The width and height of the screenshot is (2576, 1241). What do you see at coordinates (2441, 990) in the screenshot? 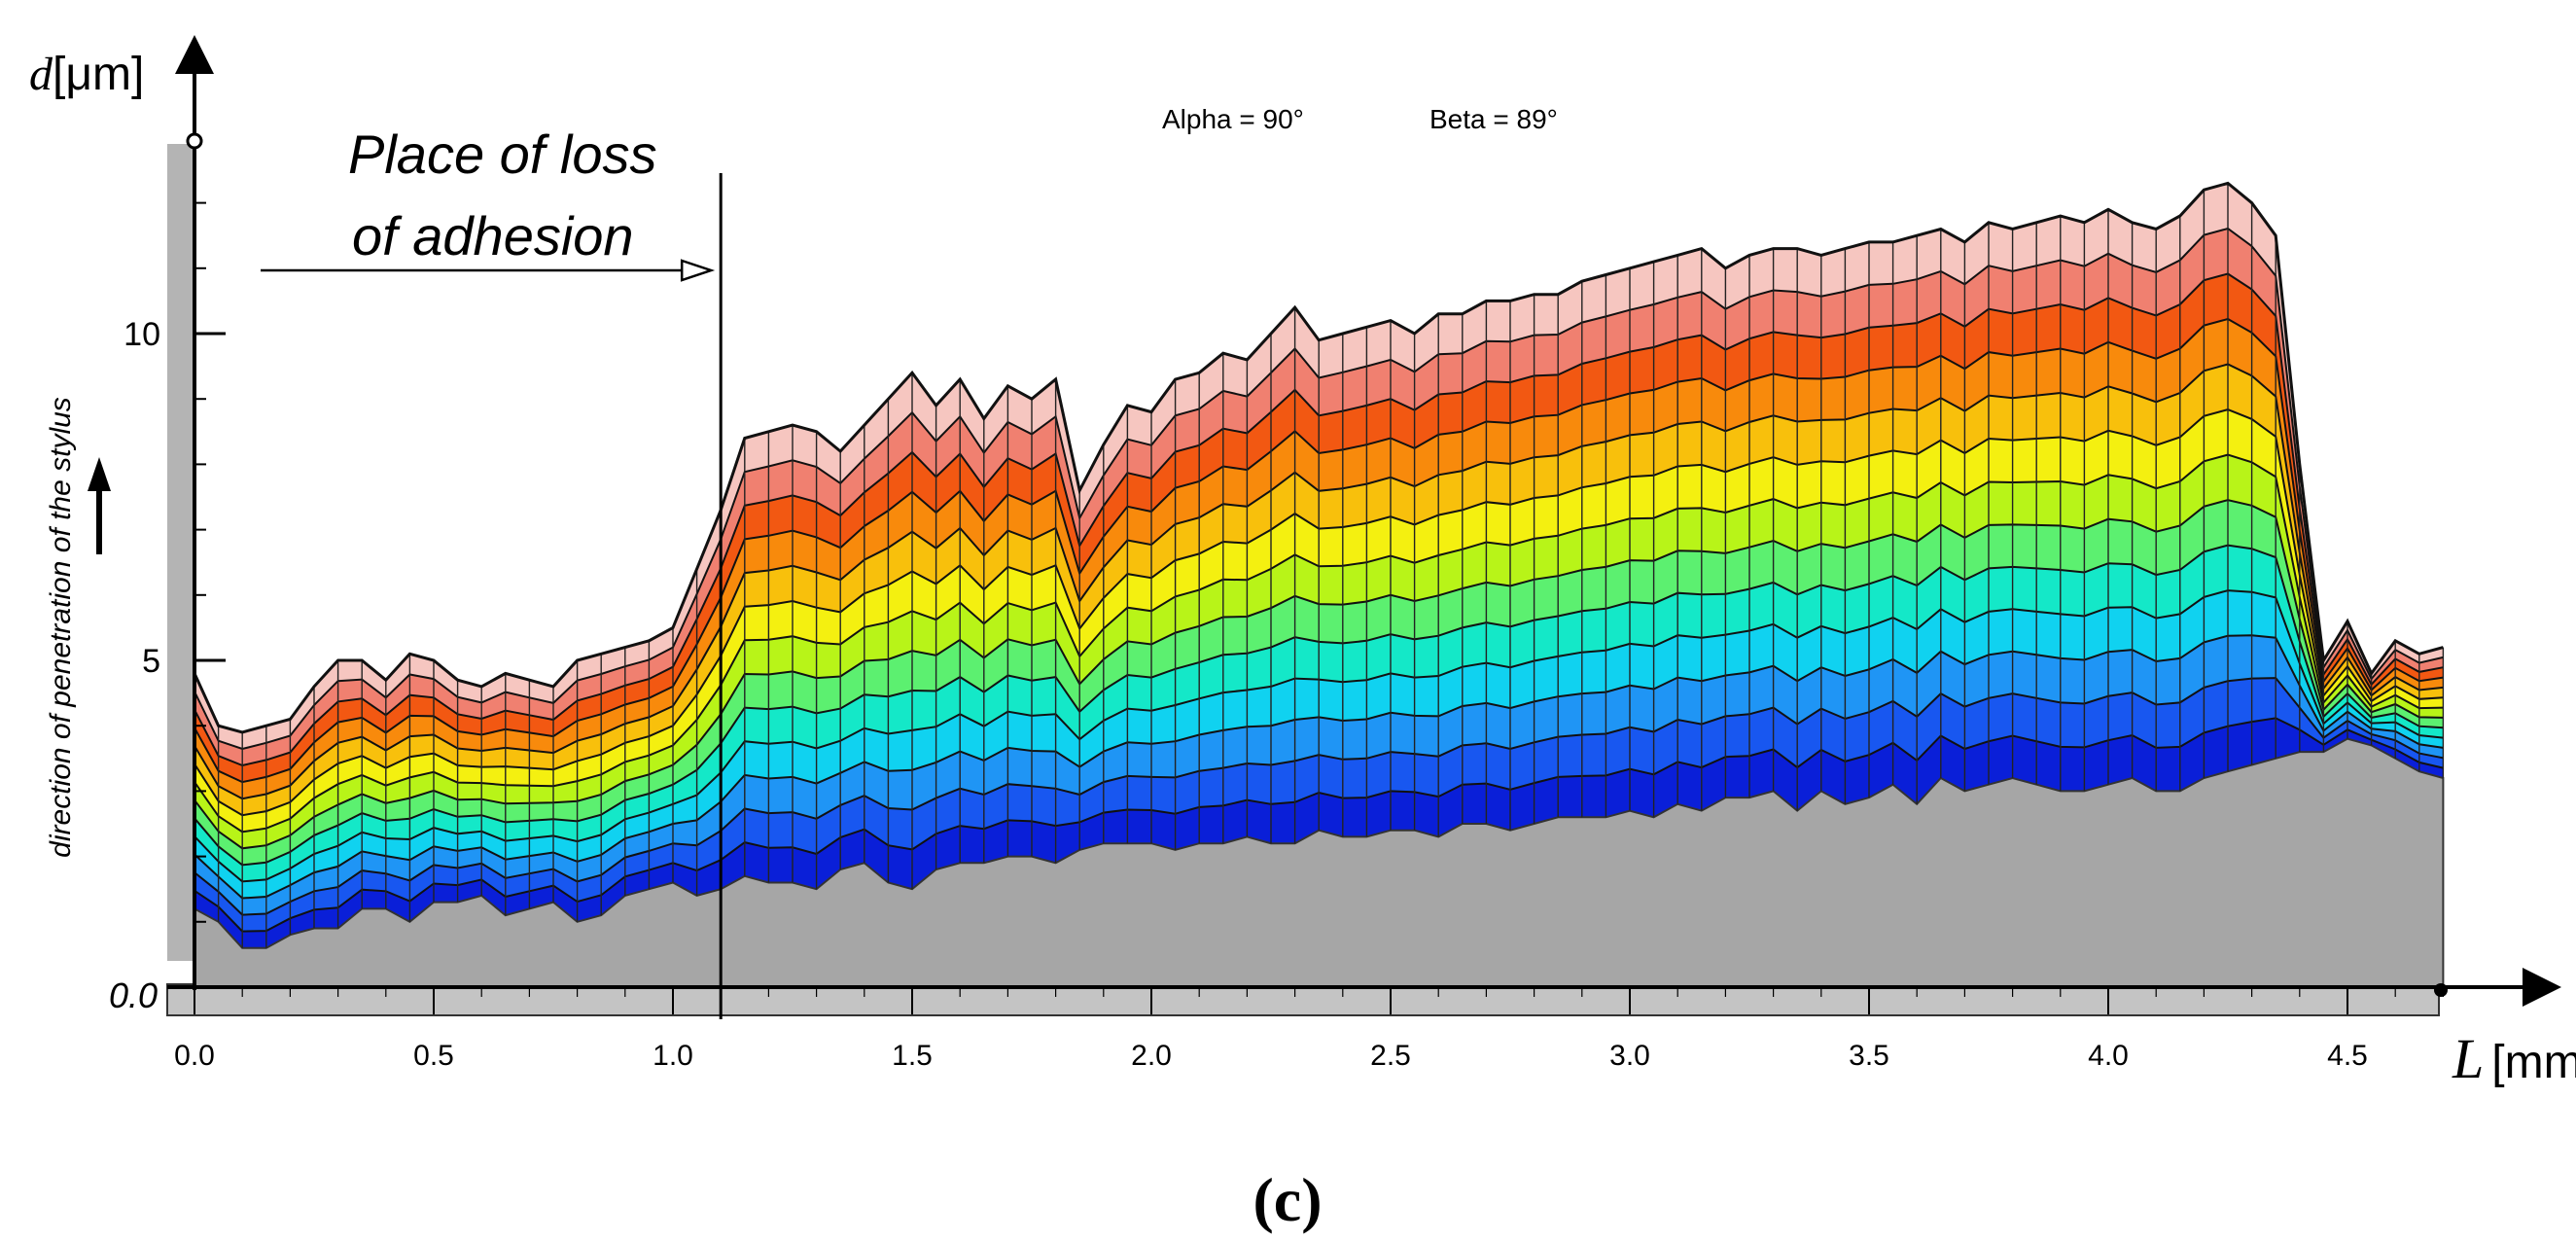
I see `x-axis-end-marker` at bounding box center [2441, 990].